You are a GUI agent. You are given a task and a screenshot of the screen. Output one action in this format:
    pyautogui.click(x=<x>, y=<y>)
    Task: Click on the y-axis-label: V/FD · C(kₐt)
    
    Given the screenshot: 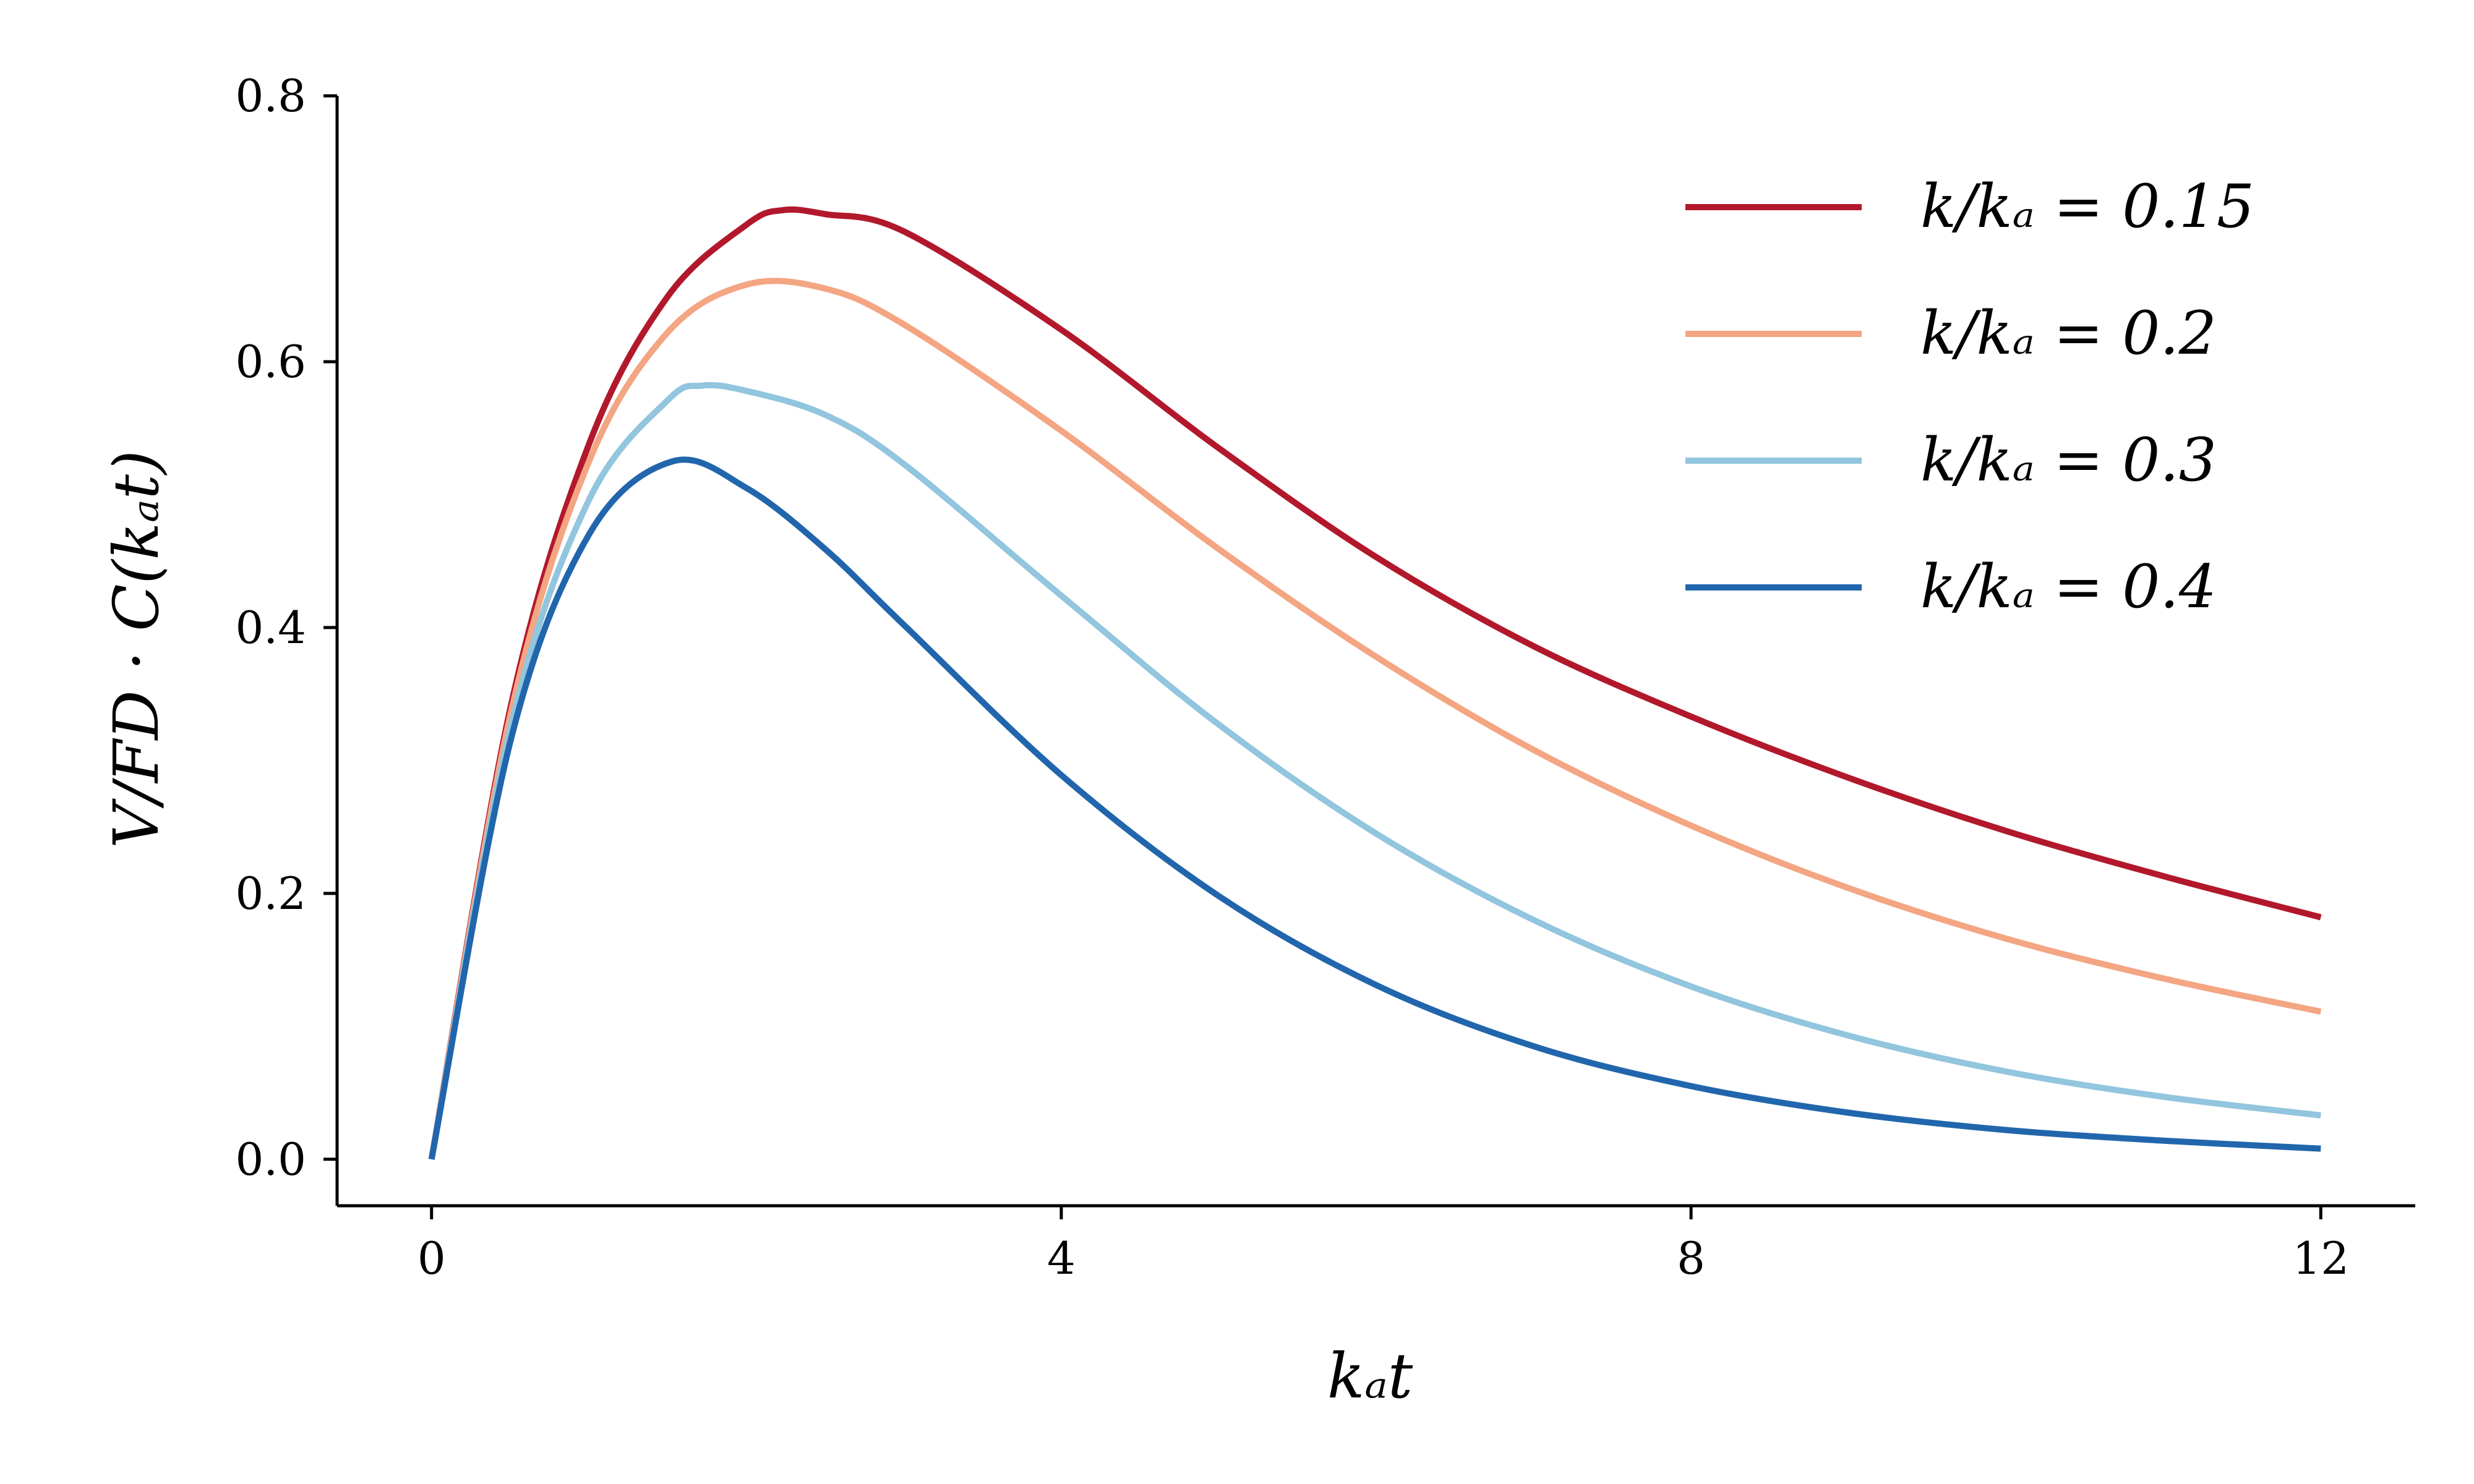 What is the action you would take?
    pyautogui.click(x=136, y=649)
    